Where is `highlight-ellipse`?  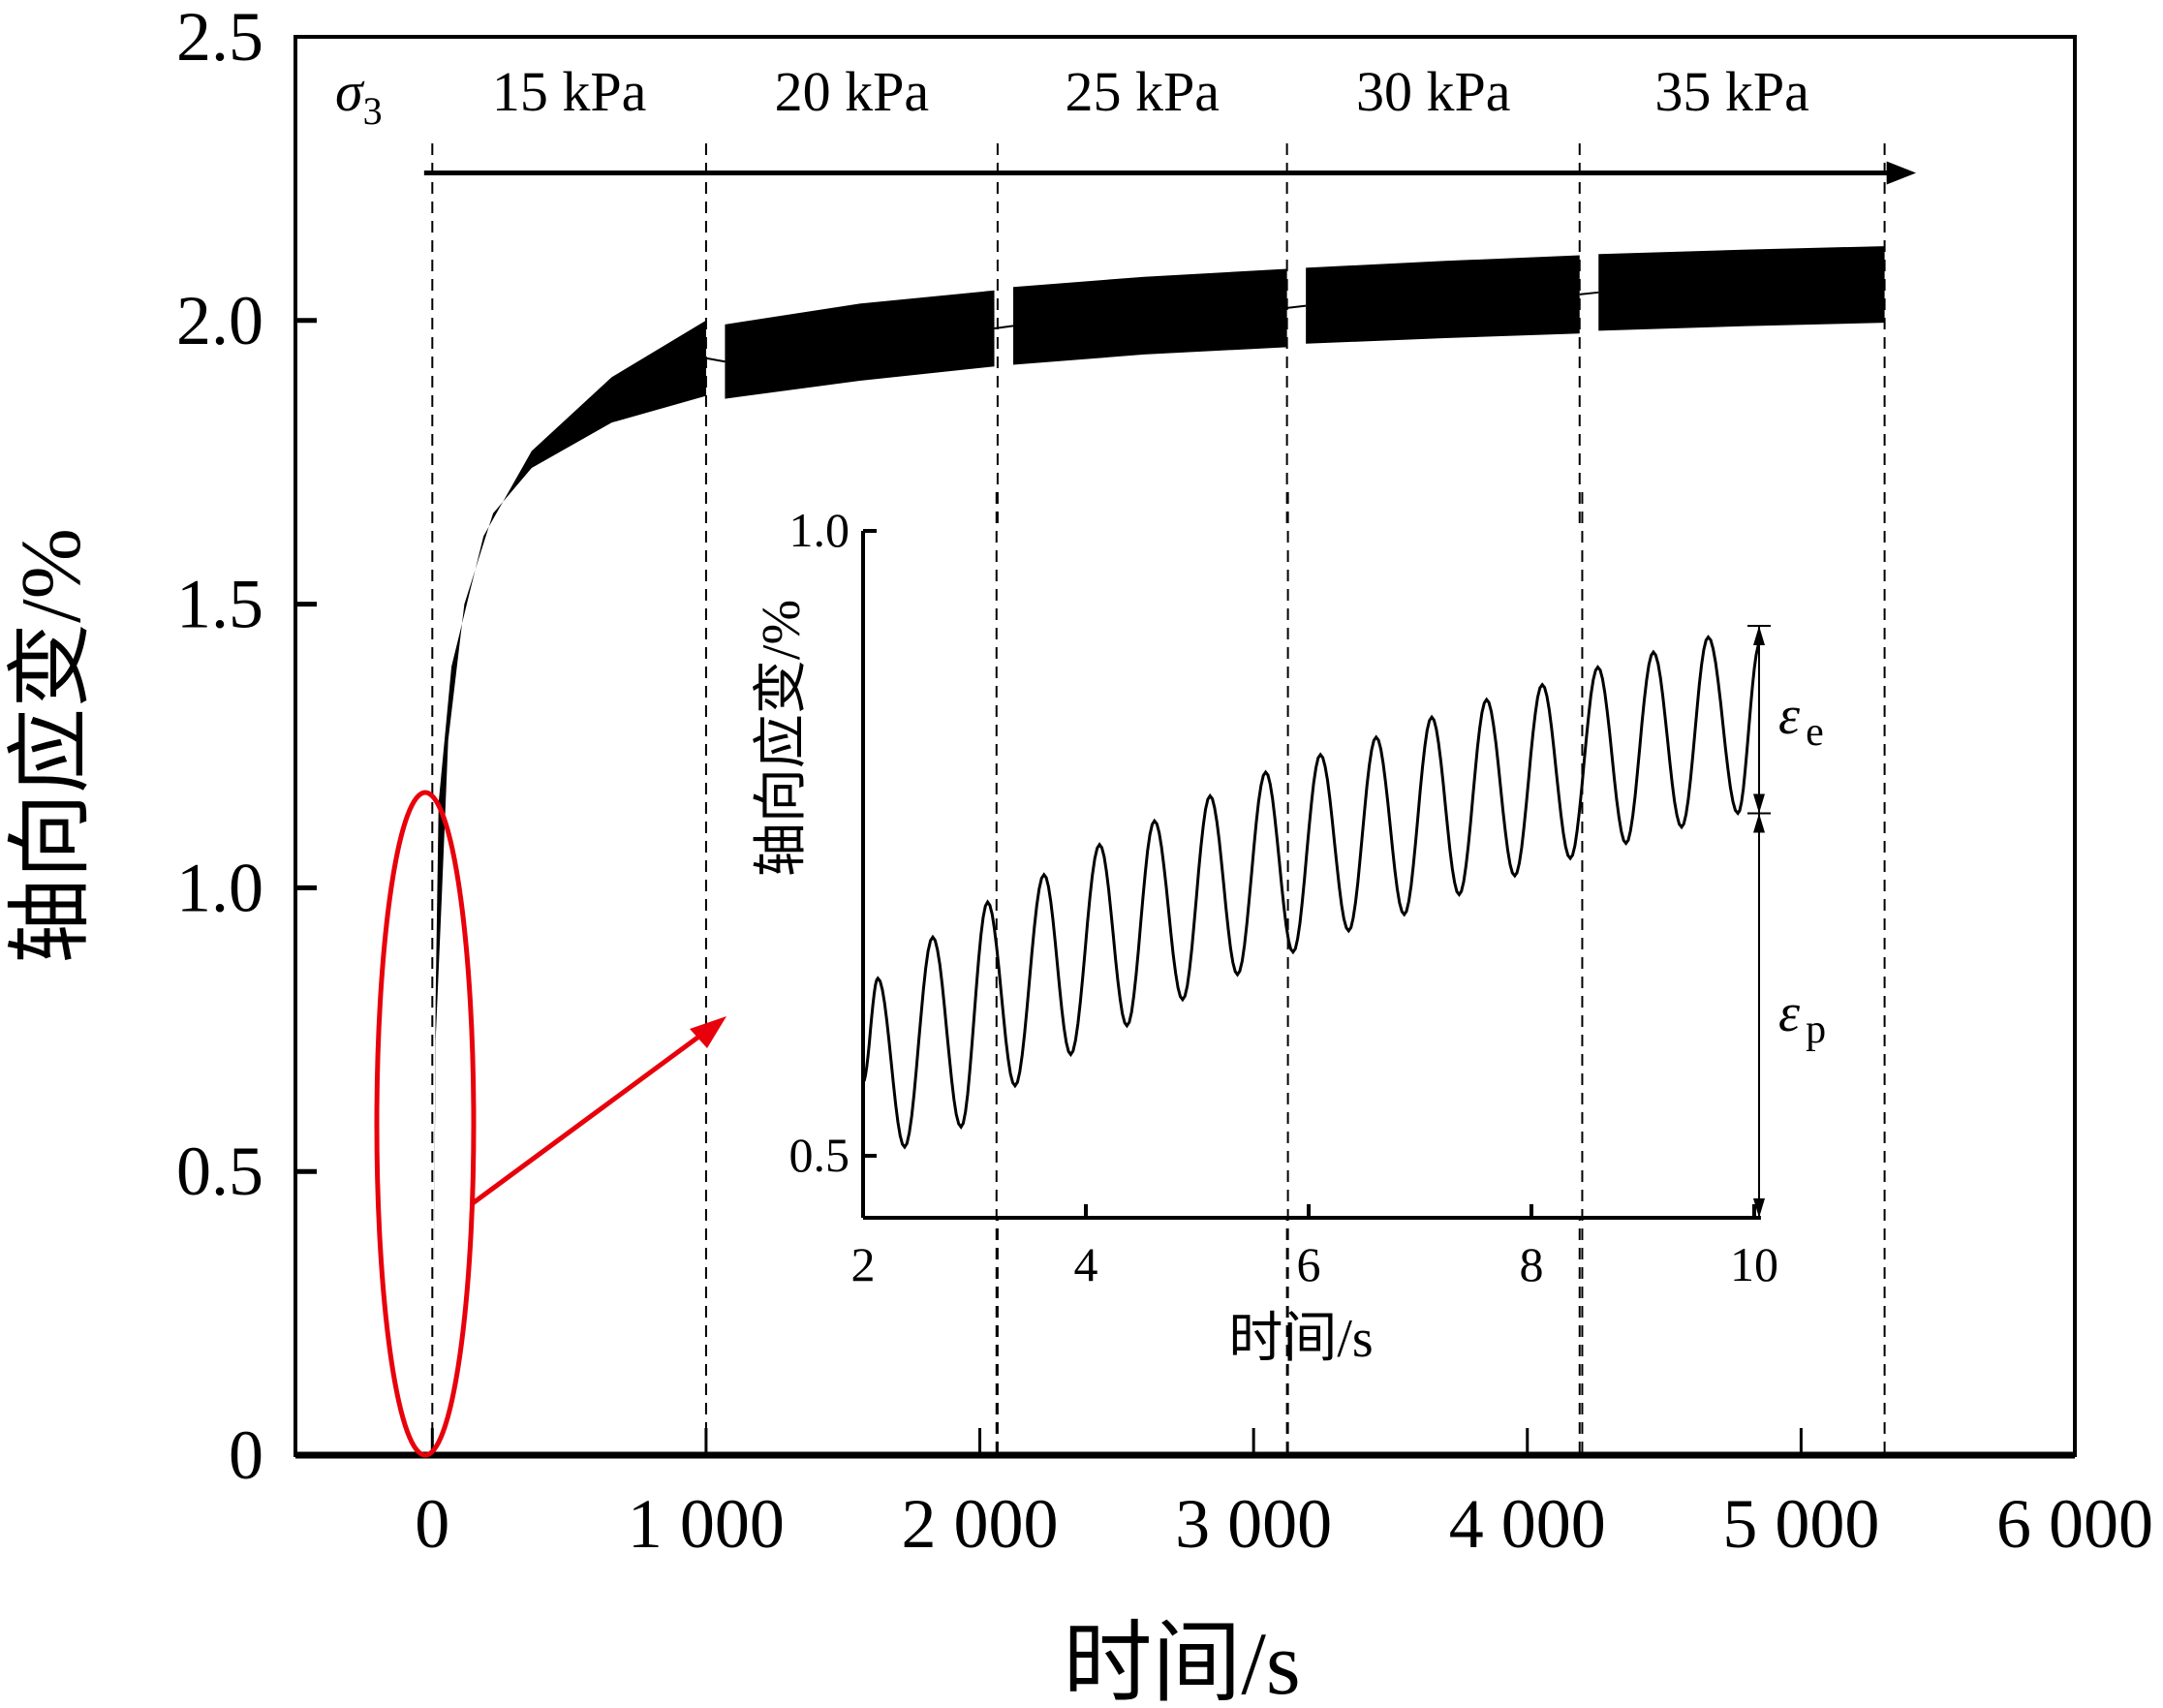
highlight-ellipse is located at coordinates (425, 1124).